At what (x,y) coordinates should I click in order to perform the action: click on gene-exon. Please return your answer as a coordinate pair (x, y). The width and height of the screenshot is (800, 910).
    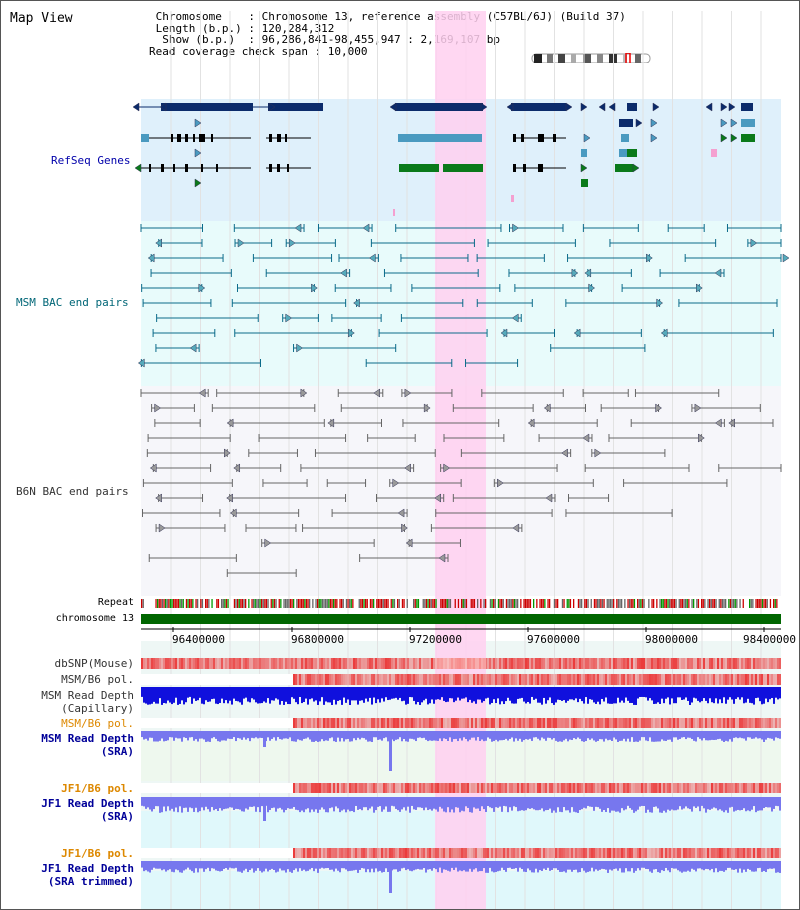
    Looking at the image, I should click on (512, 198).